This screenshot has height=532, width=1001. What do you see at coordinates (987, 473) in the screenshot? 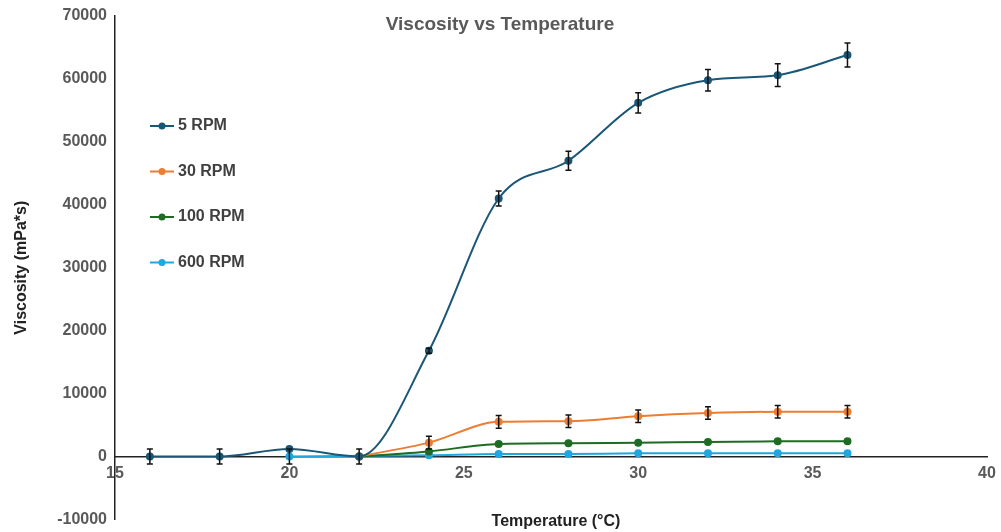
I see `x-tick-label: 40` at bounding box center [987, 473].